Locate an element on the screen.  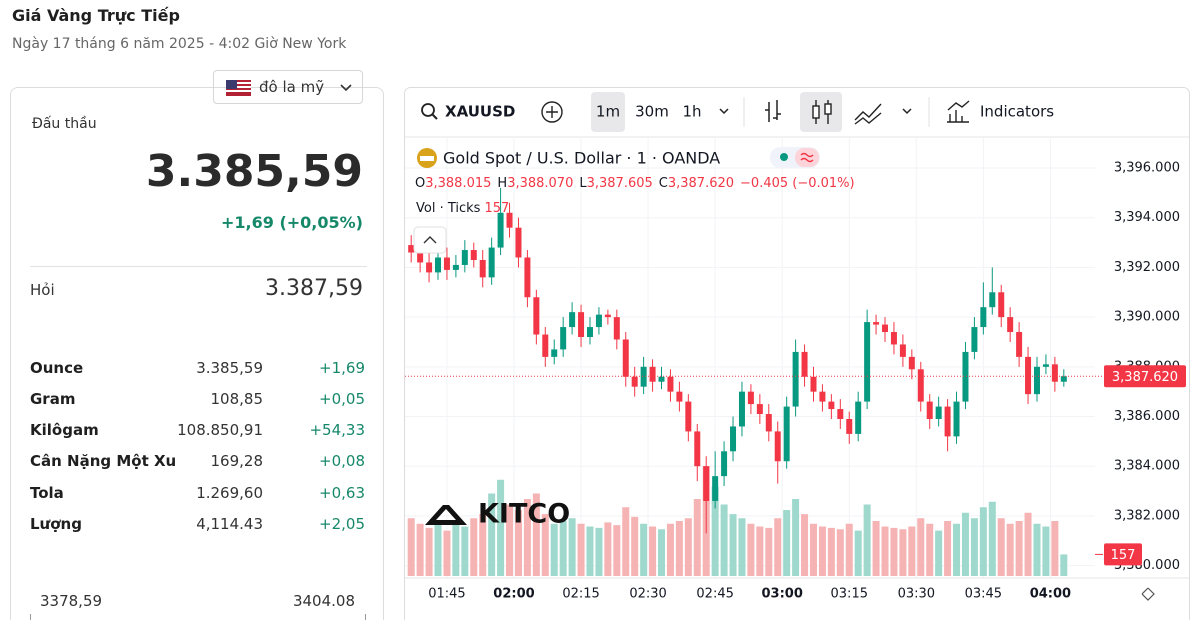
x-tick-label: 03:15 is located at coordinates (849, 594).